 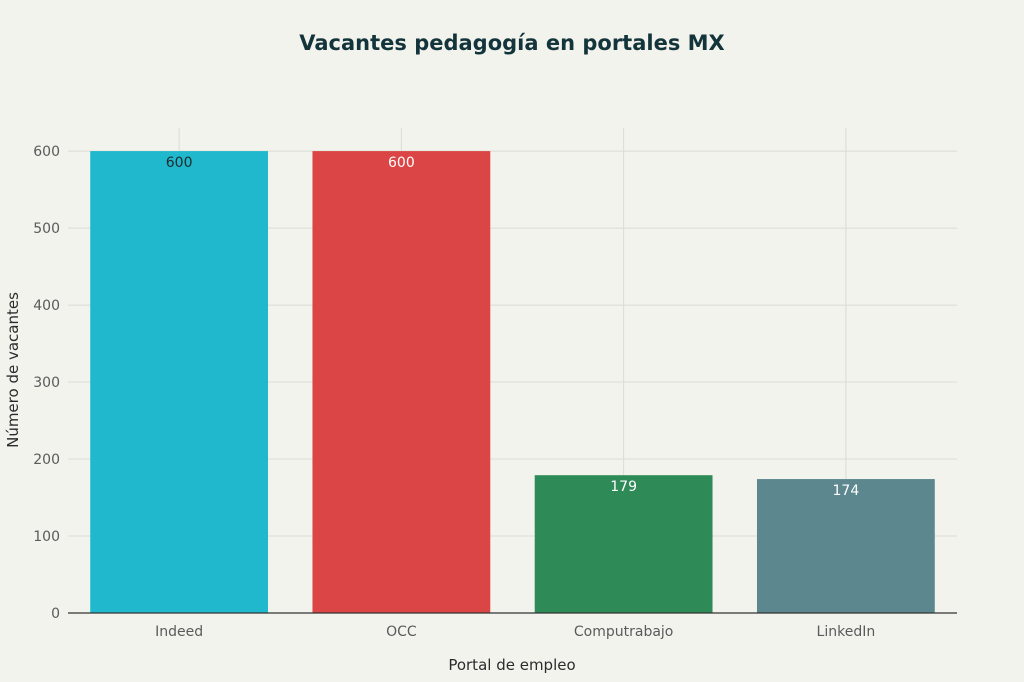 I want to click on y-axis-title: Número de vacantes, so click(x=13, y=370).